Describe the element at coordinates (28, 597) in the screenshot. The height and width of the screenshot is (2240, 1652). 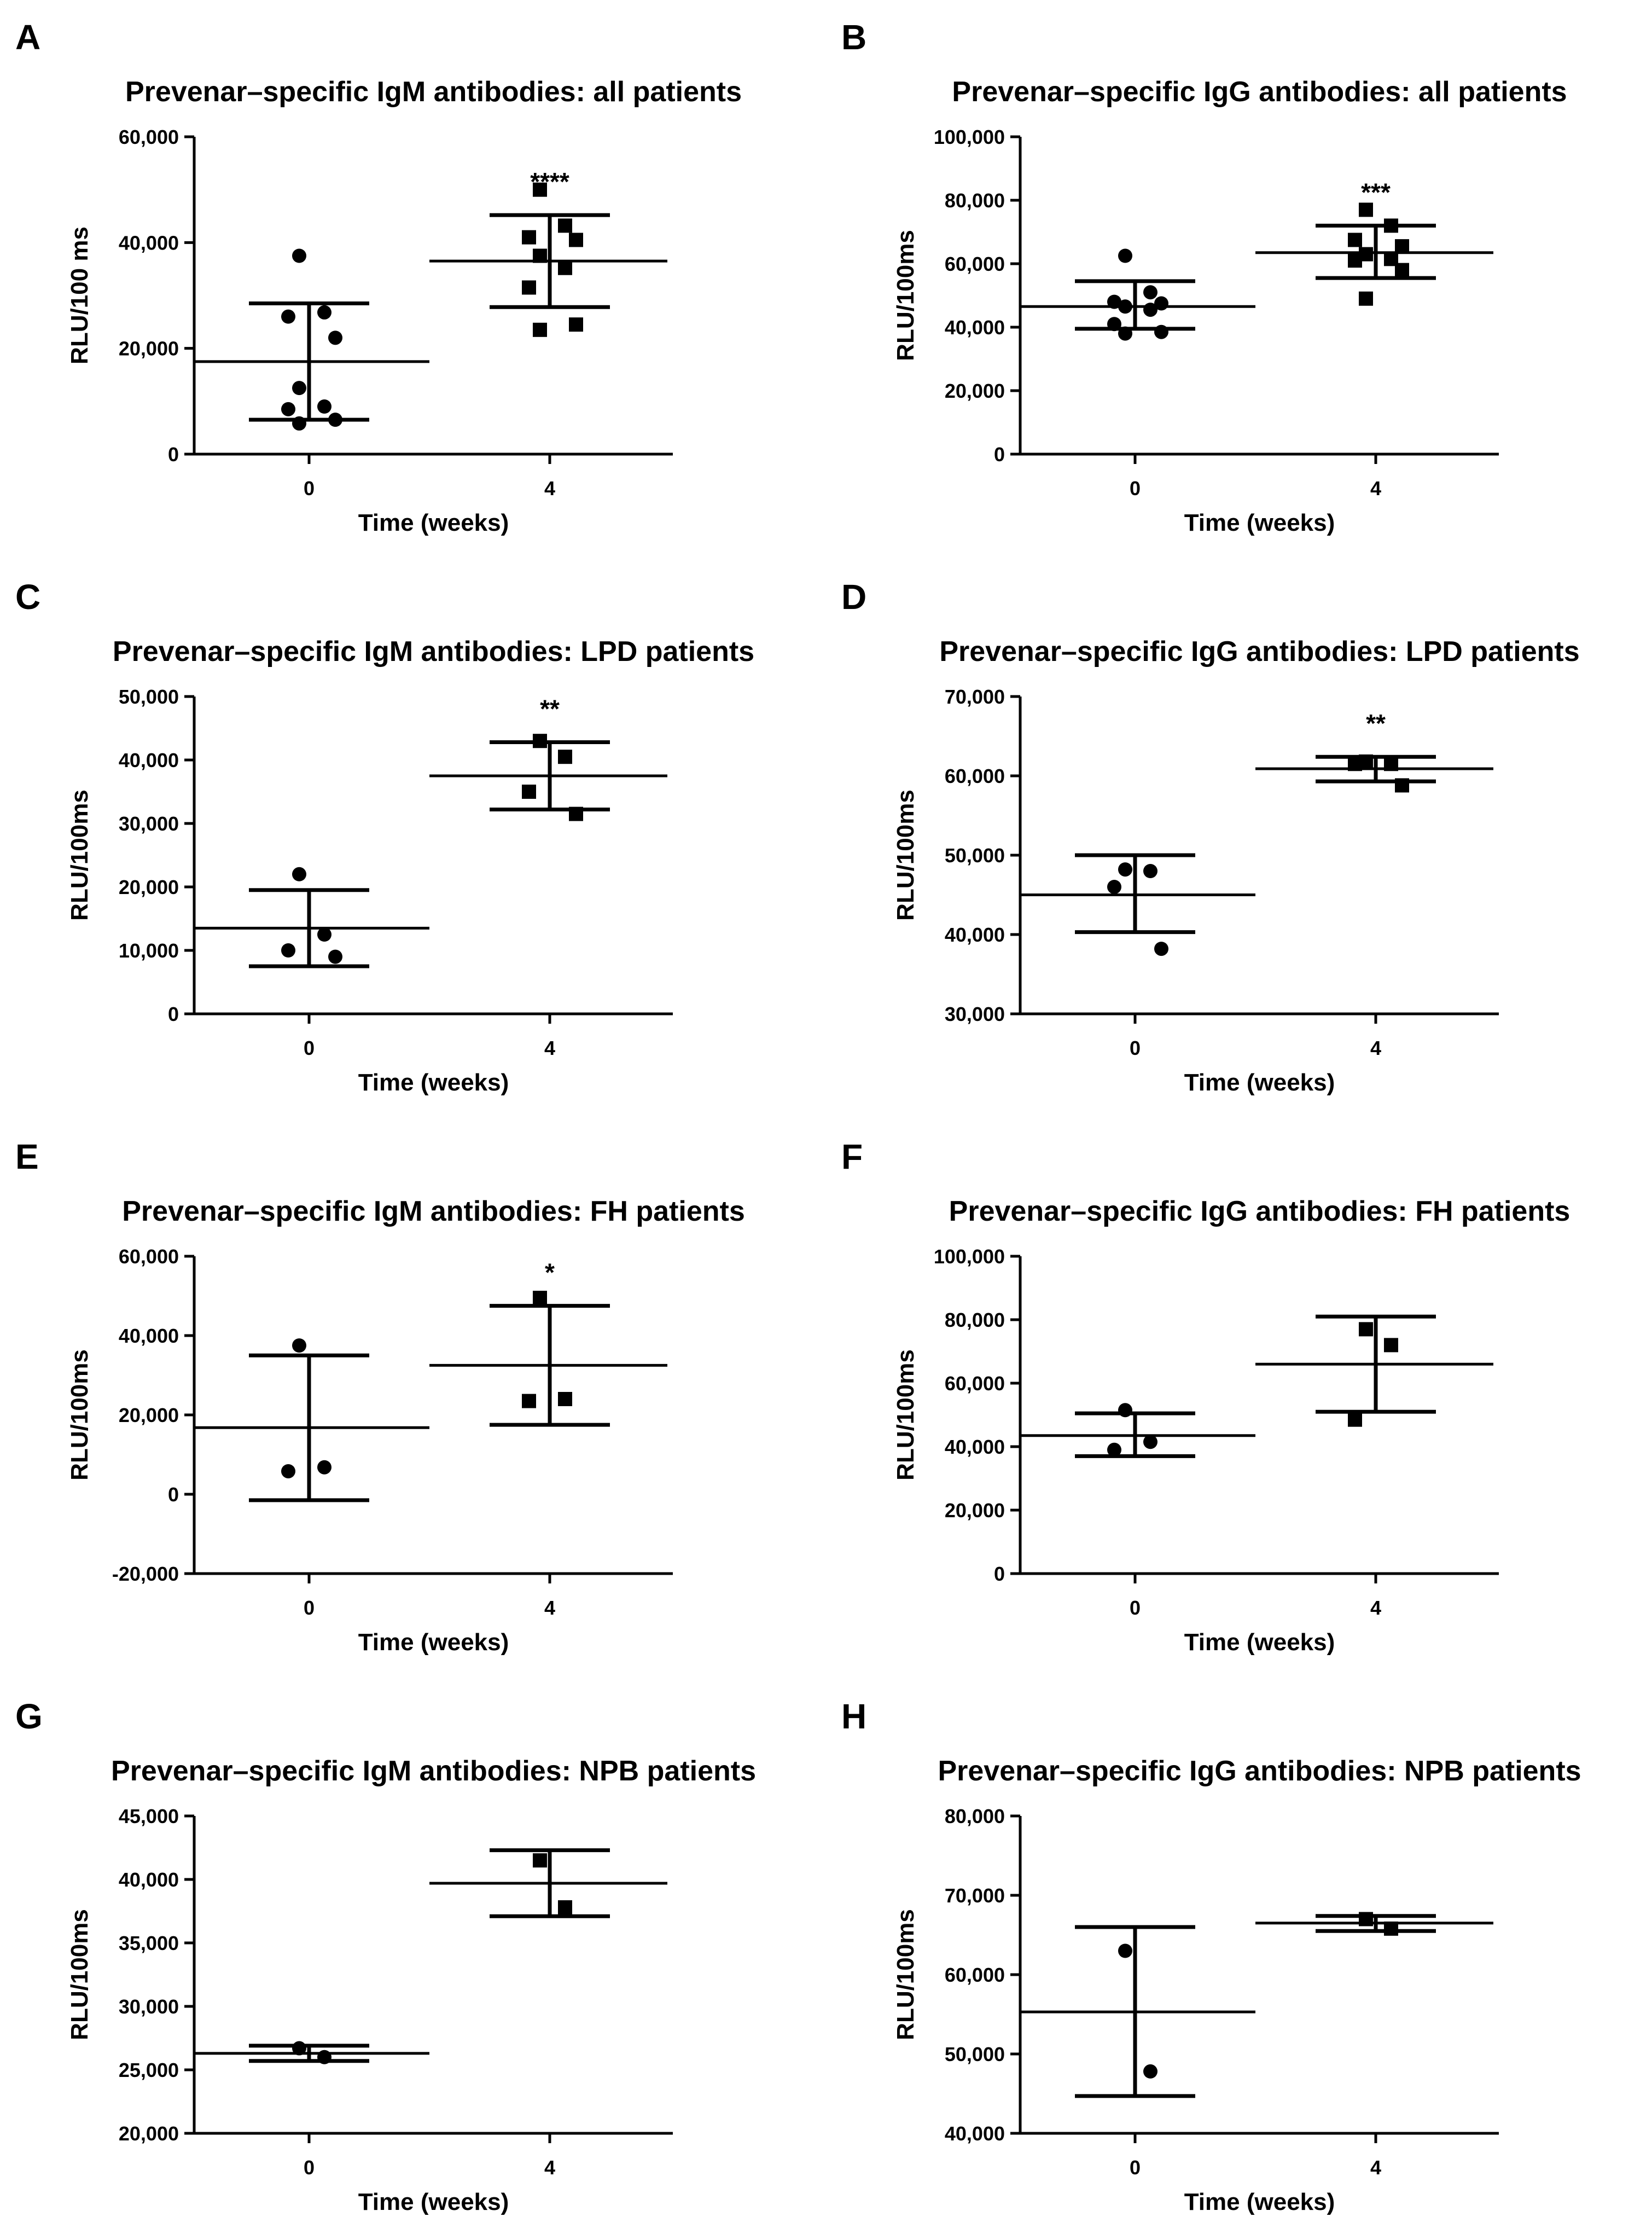
I see `panel-letter: C` at that location.